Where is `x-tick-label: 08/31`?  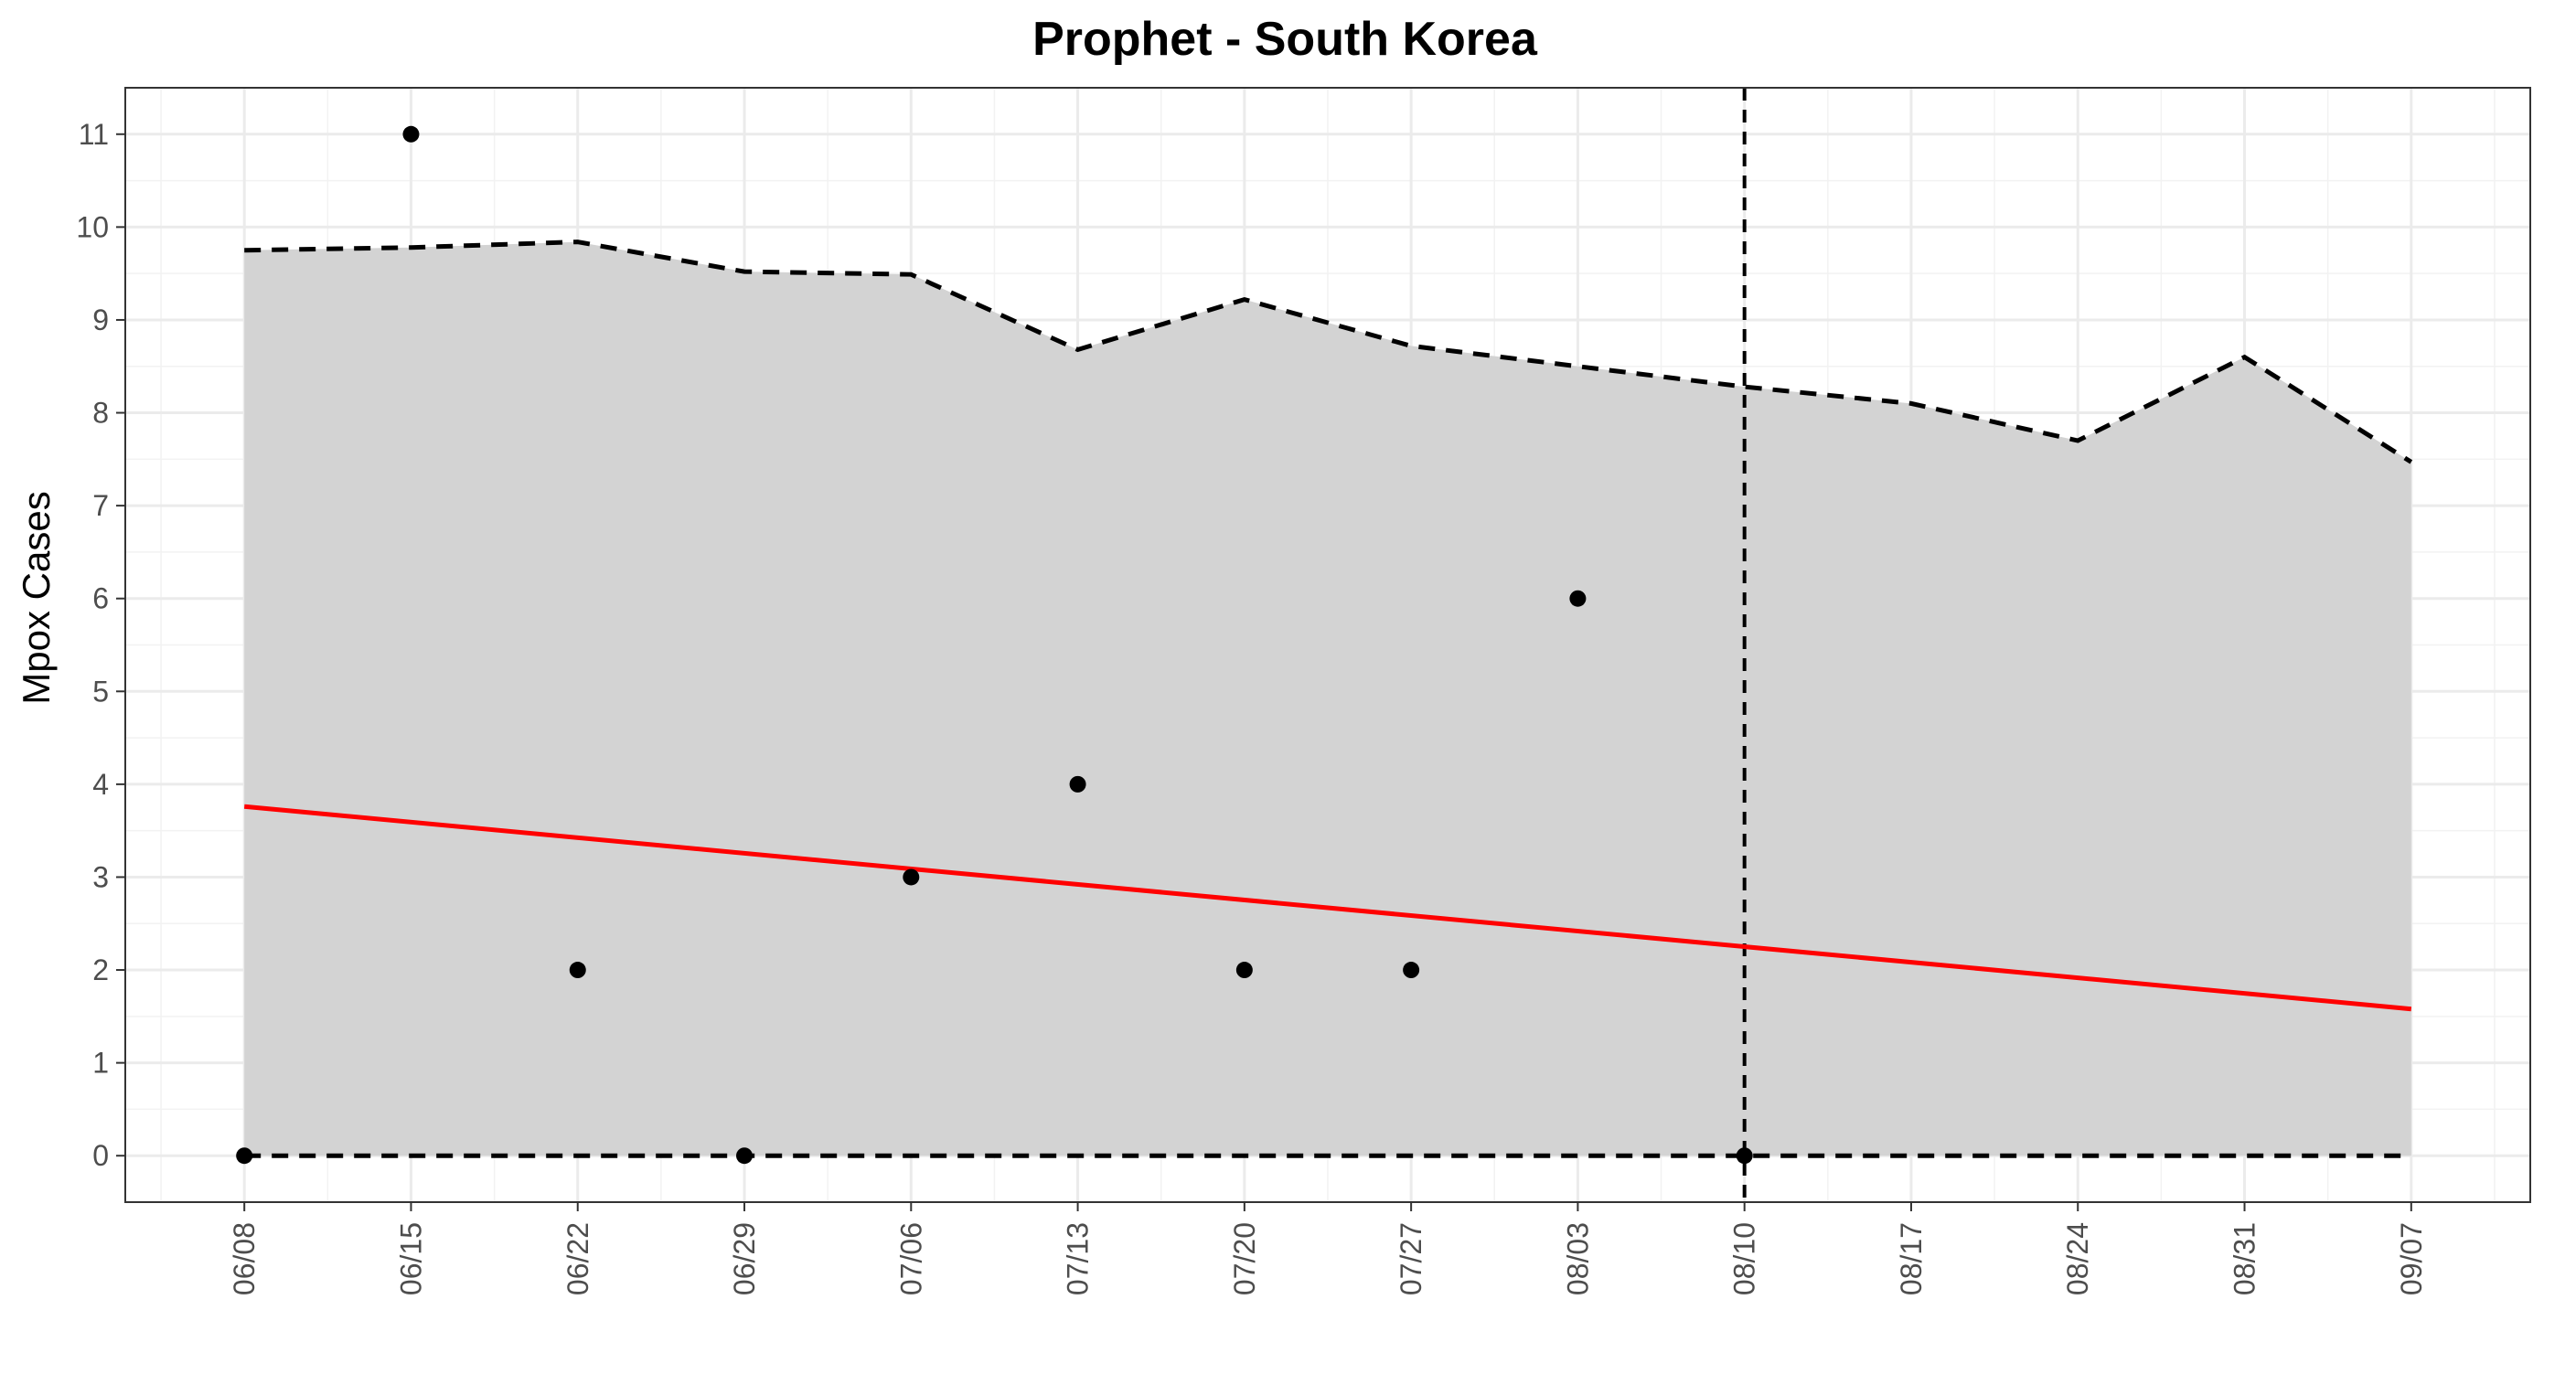 x-tick-label: 08/31 is located at coordinates (2245, 1258).